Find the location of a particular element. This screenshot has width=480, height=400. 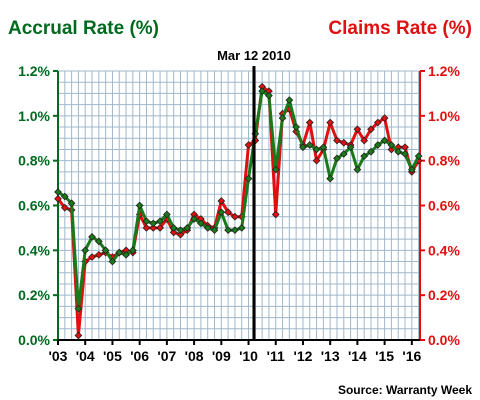

right-y-tick-label: 0.8% is located at coordinates (444, 161).